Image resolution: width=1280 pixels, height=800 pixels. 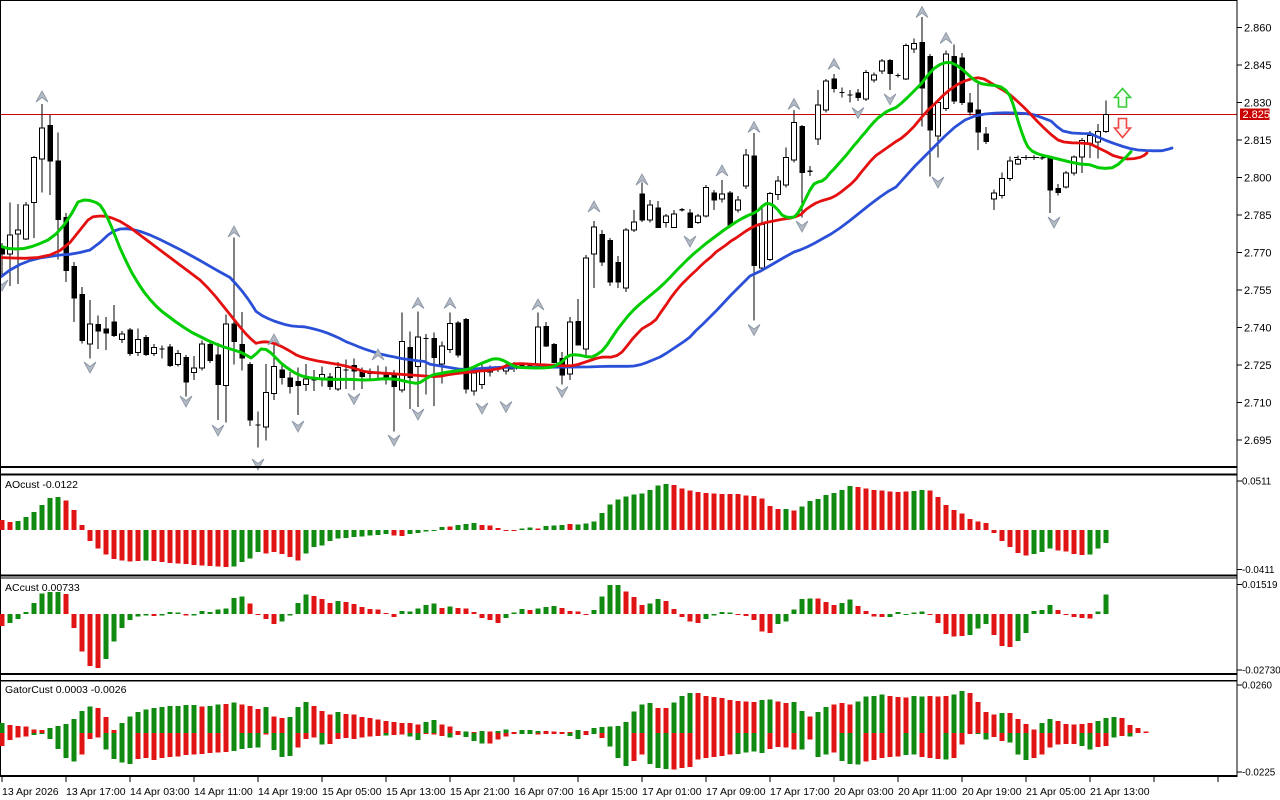 What do you see at coordinates (288, 792) in the screenshot?
I see `svg-text: 14 Apr 19:00` at bounding box center [288, 792].